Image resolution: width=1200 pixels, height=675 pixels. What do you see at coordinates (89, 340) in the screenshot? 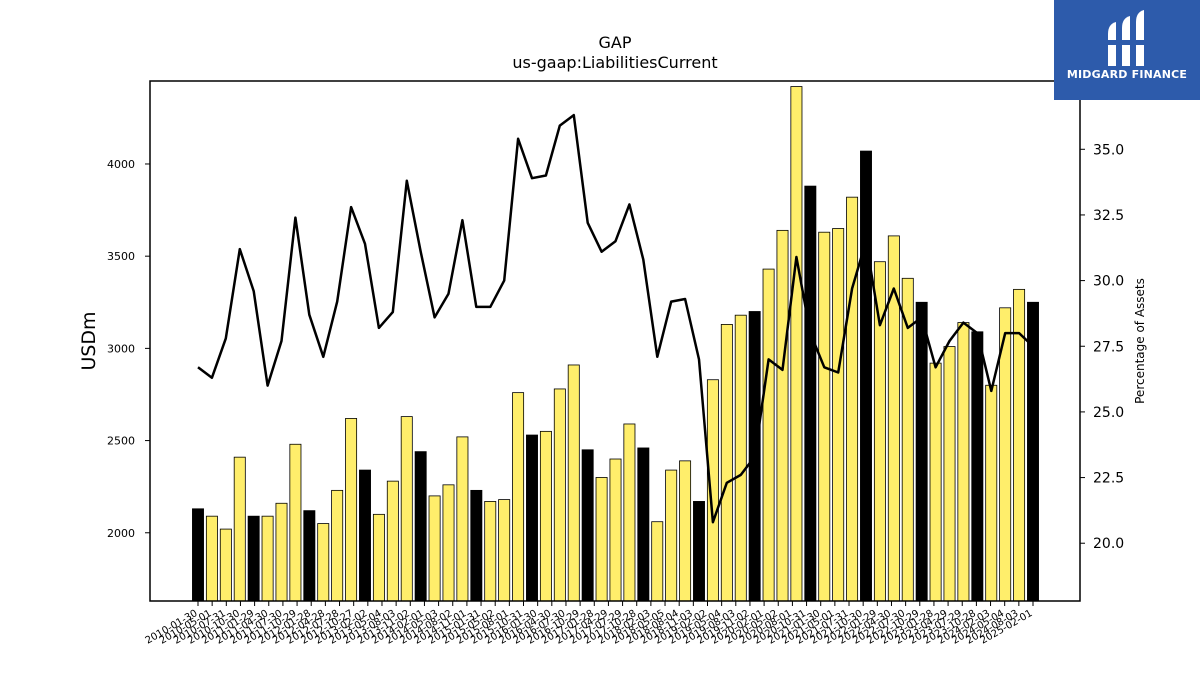
I see `y-axis-label: USDm` at bounding box center [89, 340].